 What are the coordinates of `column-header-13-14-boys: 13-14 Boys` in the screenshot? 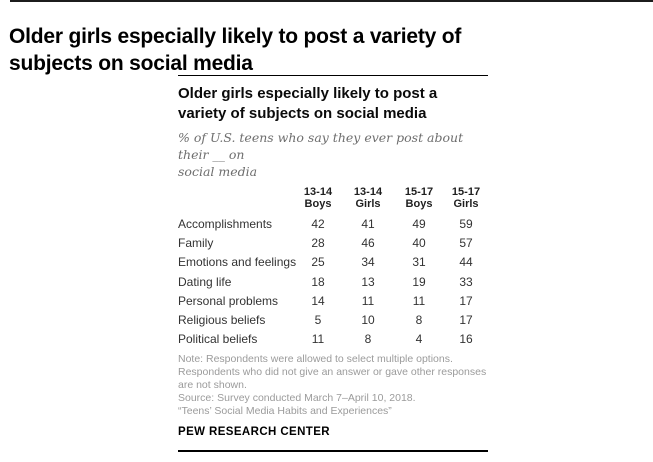 It's located at (318, 198).